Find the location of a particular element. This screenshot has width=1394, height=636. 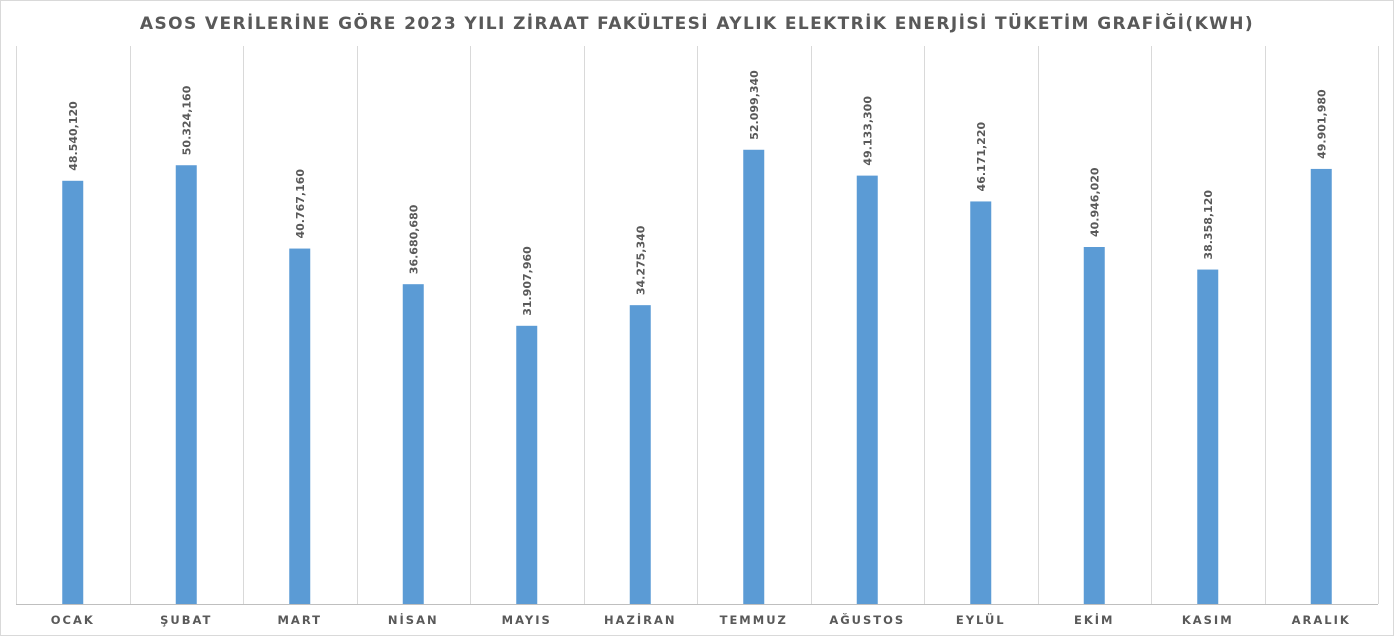

data-label: 49.133,300 is located at coordinates (867, 131).